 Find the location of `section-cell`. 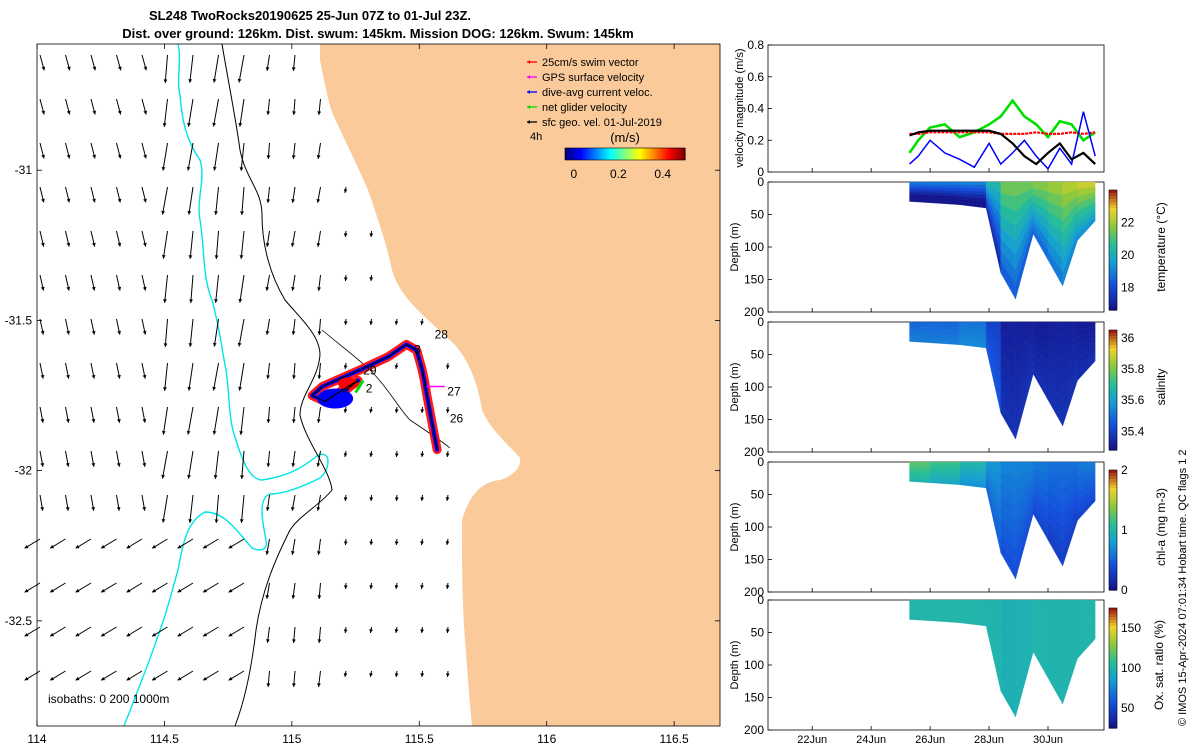

section-cell is located at coordinates (920, 463).